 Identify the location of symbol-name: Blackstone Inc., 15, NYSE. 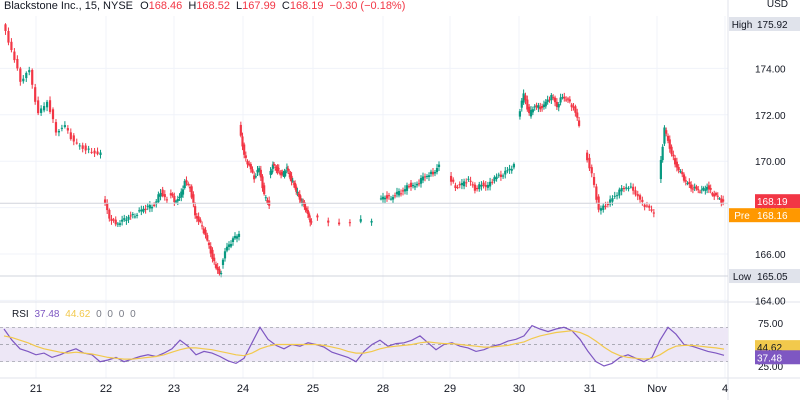
(69, 6).